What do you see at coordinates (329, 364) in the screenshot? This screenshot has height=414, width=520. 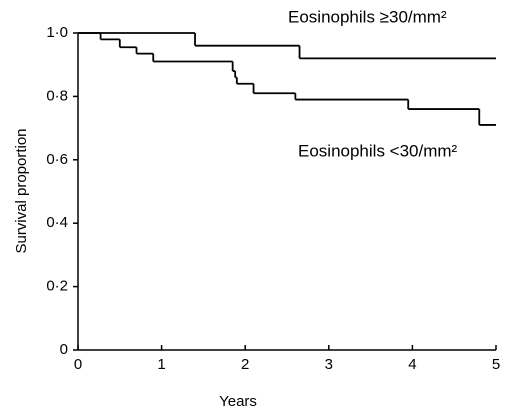 I see `x-tick-label: 3` at bounding box center [329, 364].